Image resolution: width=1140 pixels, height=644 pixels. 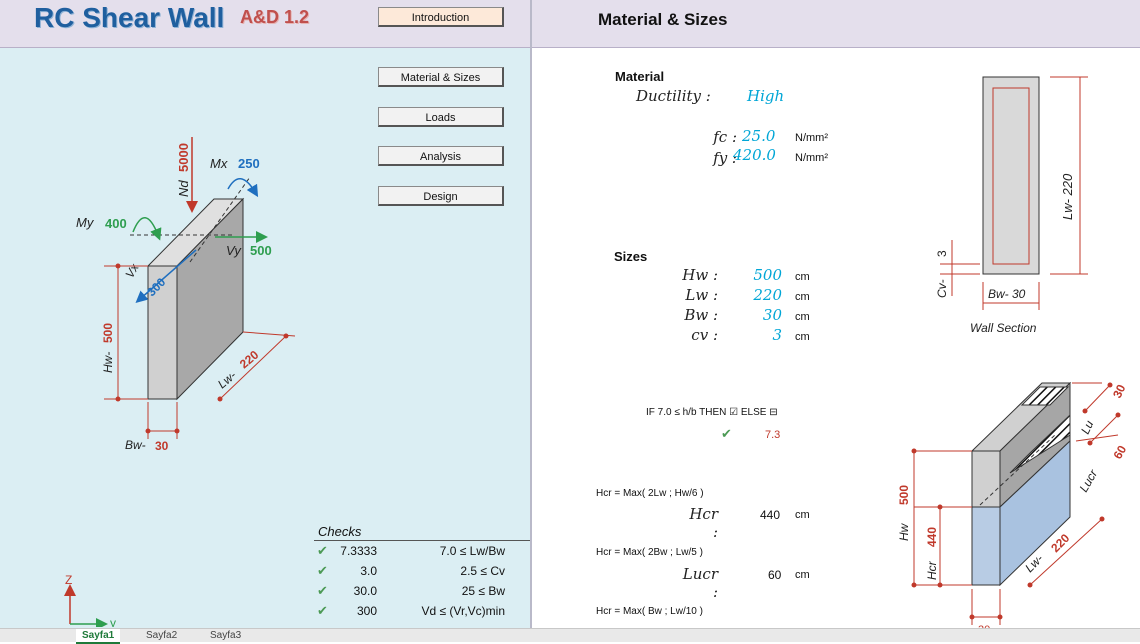 I want to click on vy-label: Vy, so click(x=234, y=250).